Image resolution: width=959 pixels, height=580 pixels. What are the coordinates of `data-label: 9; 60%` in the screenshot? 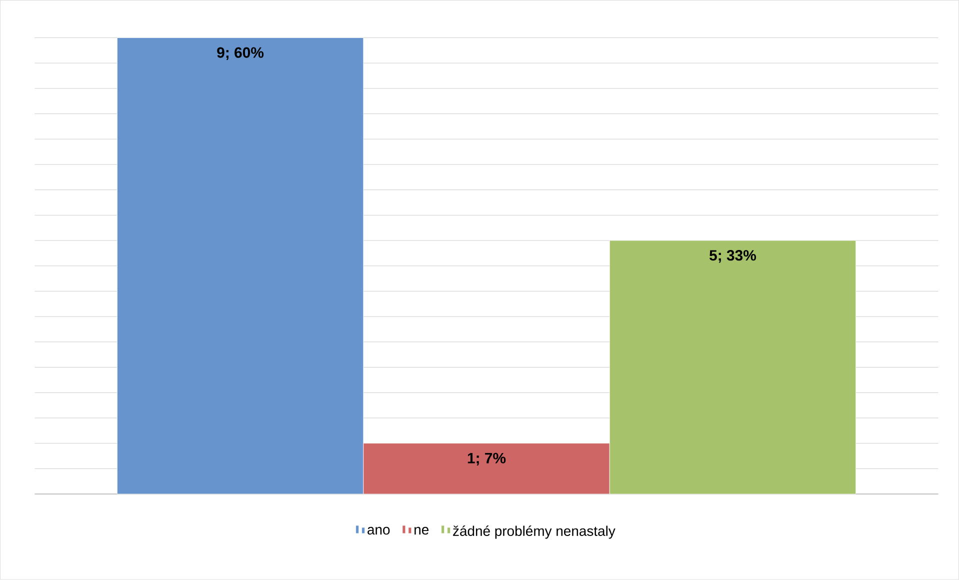 It's located at (240, 53).